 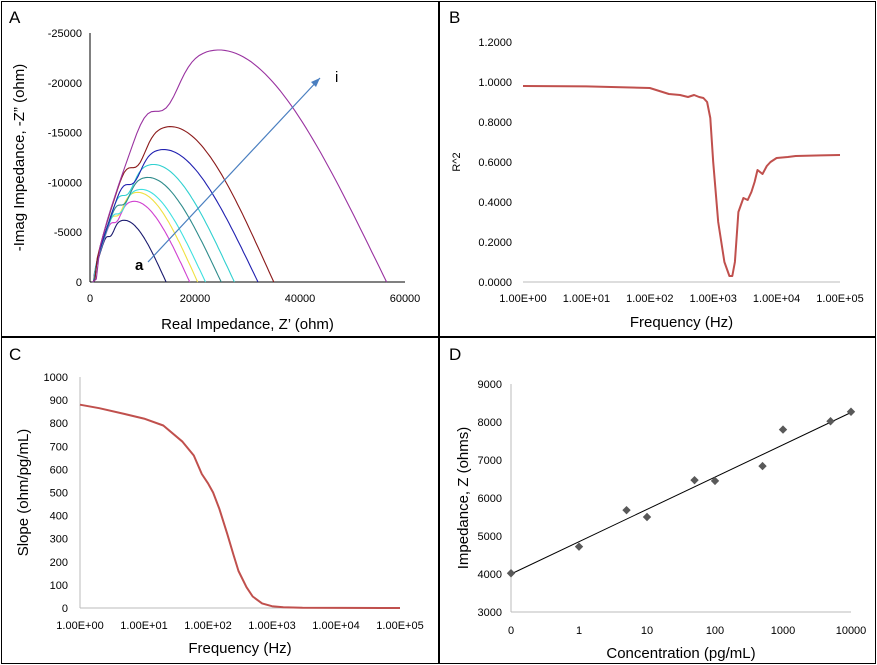 What do you see at coordinates (59, 401) in the screenshot?
I see `c-y-tick-label: 900` at bounding box center [59, 401].